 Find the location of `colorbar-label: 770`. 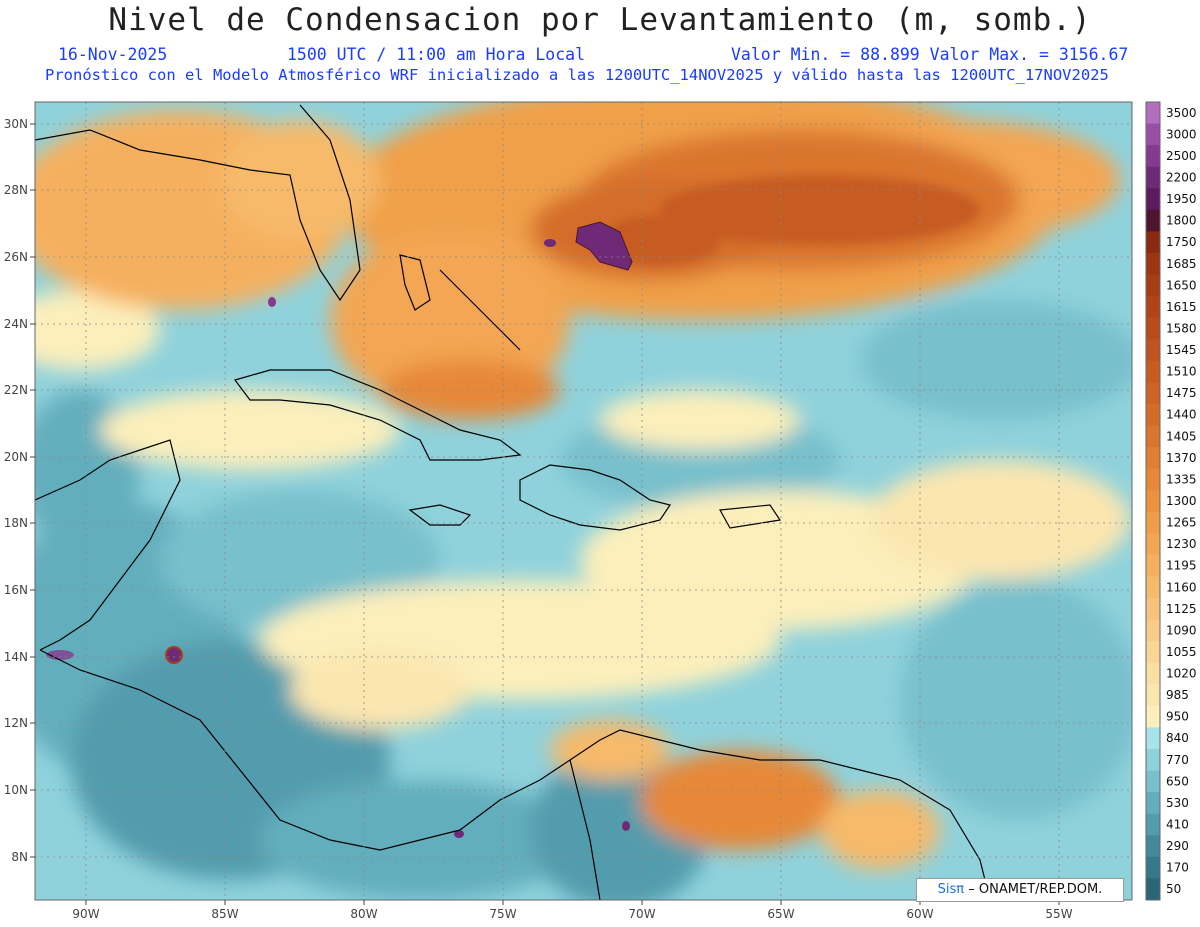

colorbar-label: 770 is located at coordinates (1177, 760).